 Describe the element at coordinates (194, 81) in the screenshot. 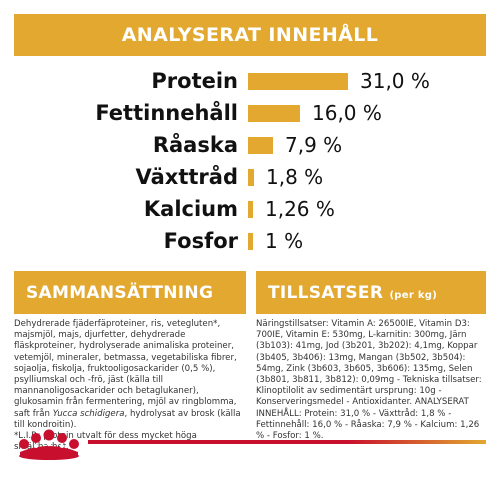

I see `analysis-row-label: Protein` at that location.